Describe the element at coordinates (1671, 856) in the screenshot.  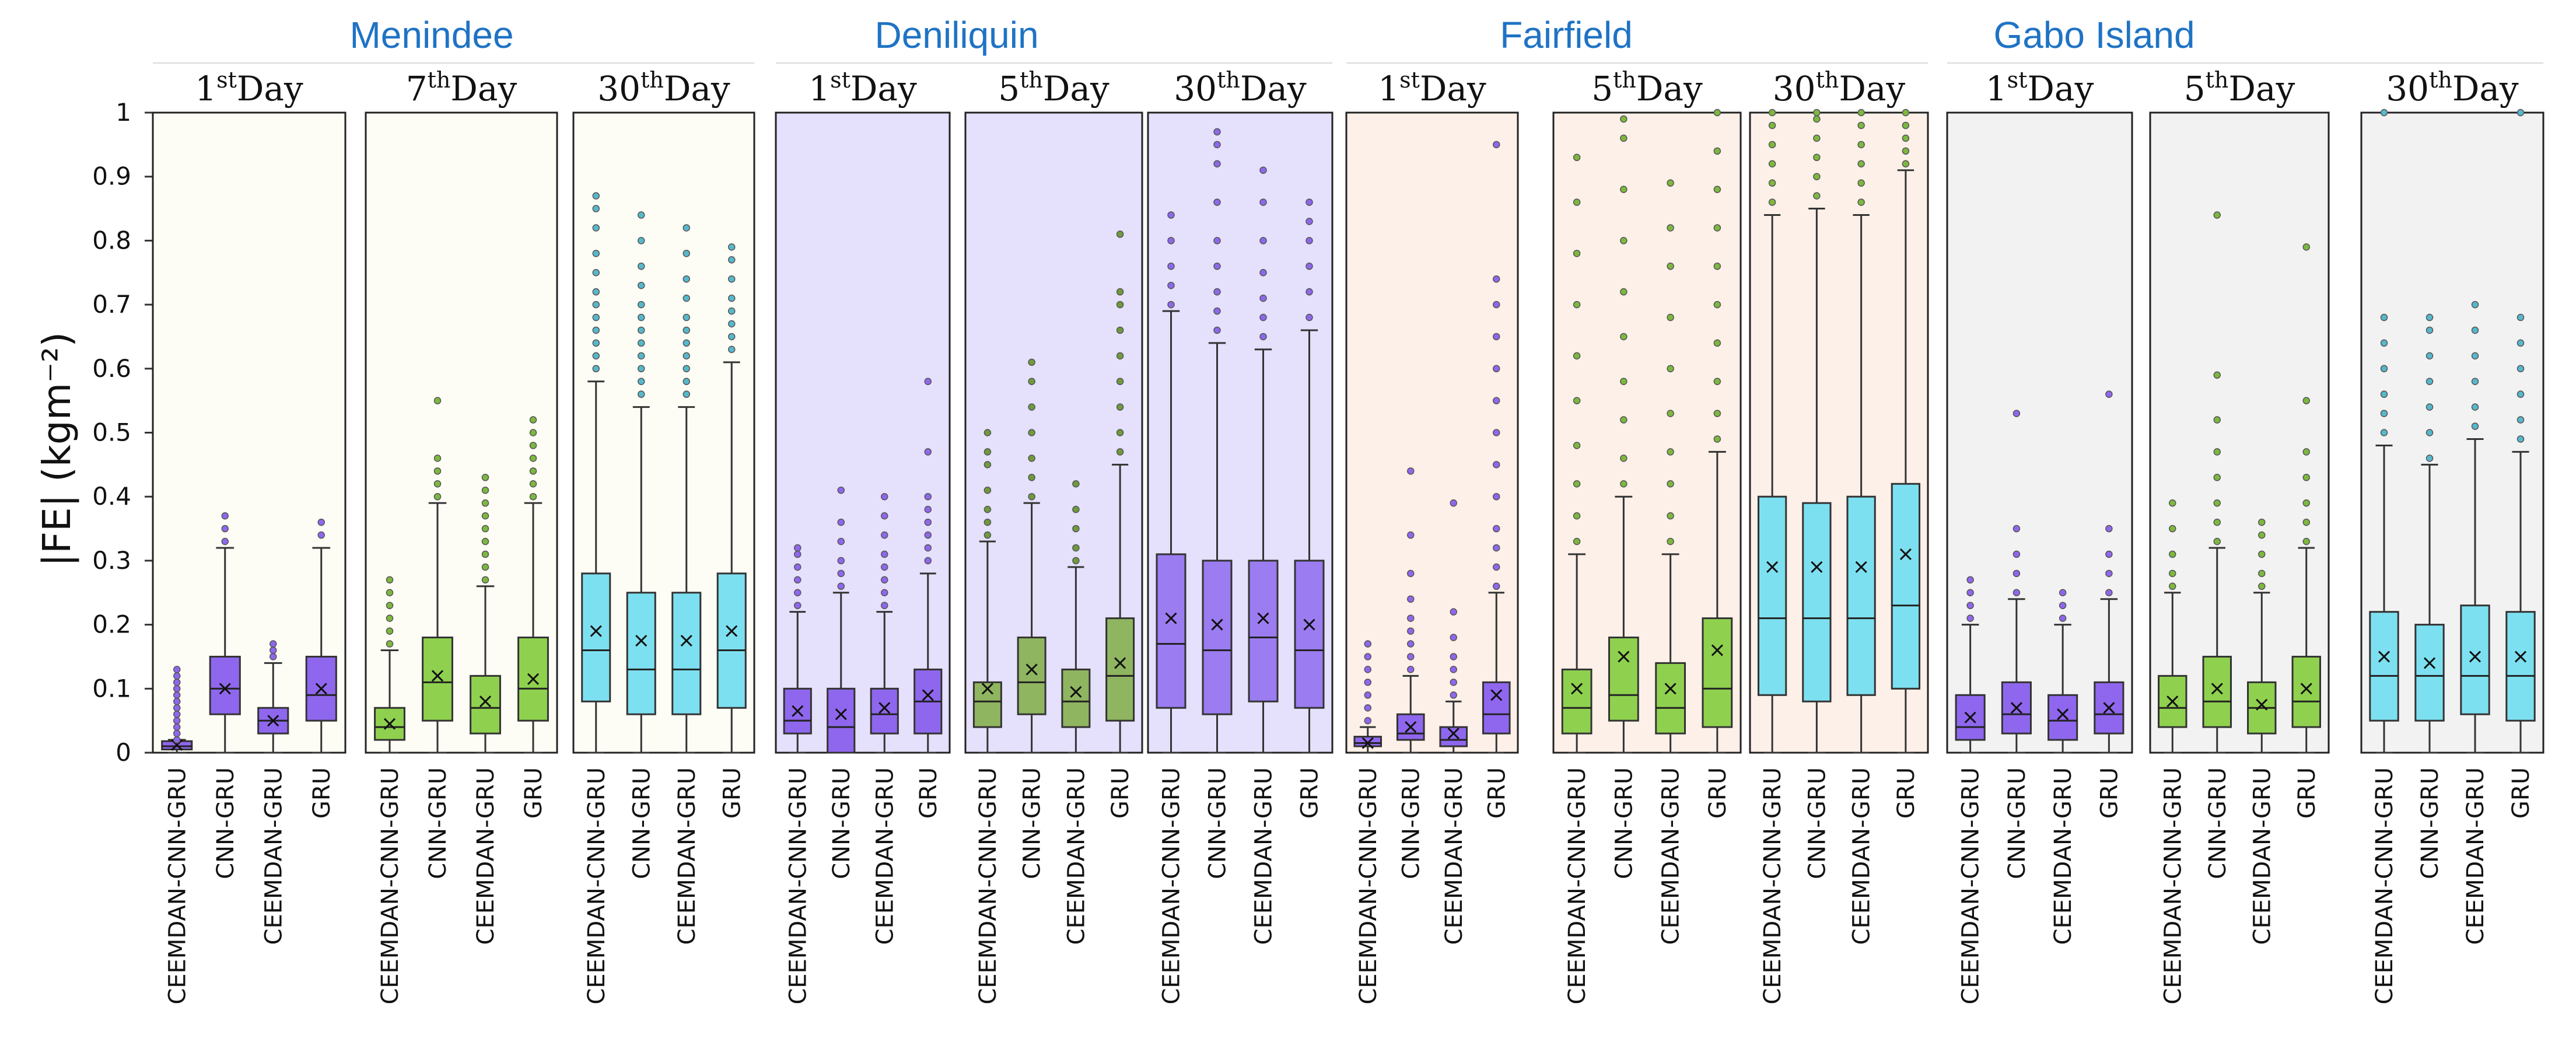
I see `panel-fairfield-day-5-box-ceemdan-gru-label: CEEMDAN-GRU` at that location.